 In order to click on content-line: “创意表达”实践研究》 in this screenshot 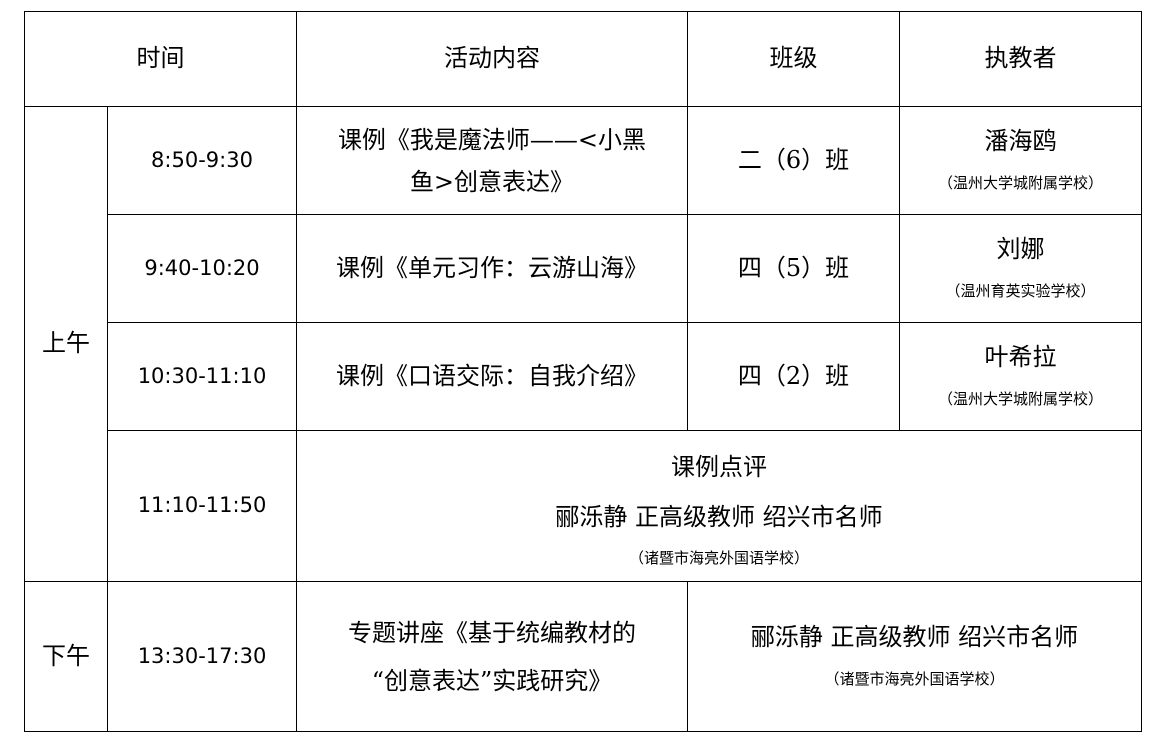, I will do `click(492, 680)`.